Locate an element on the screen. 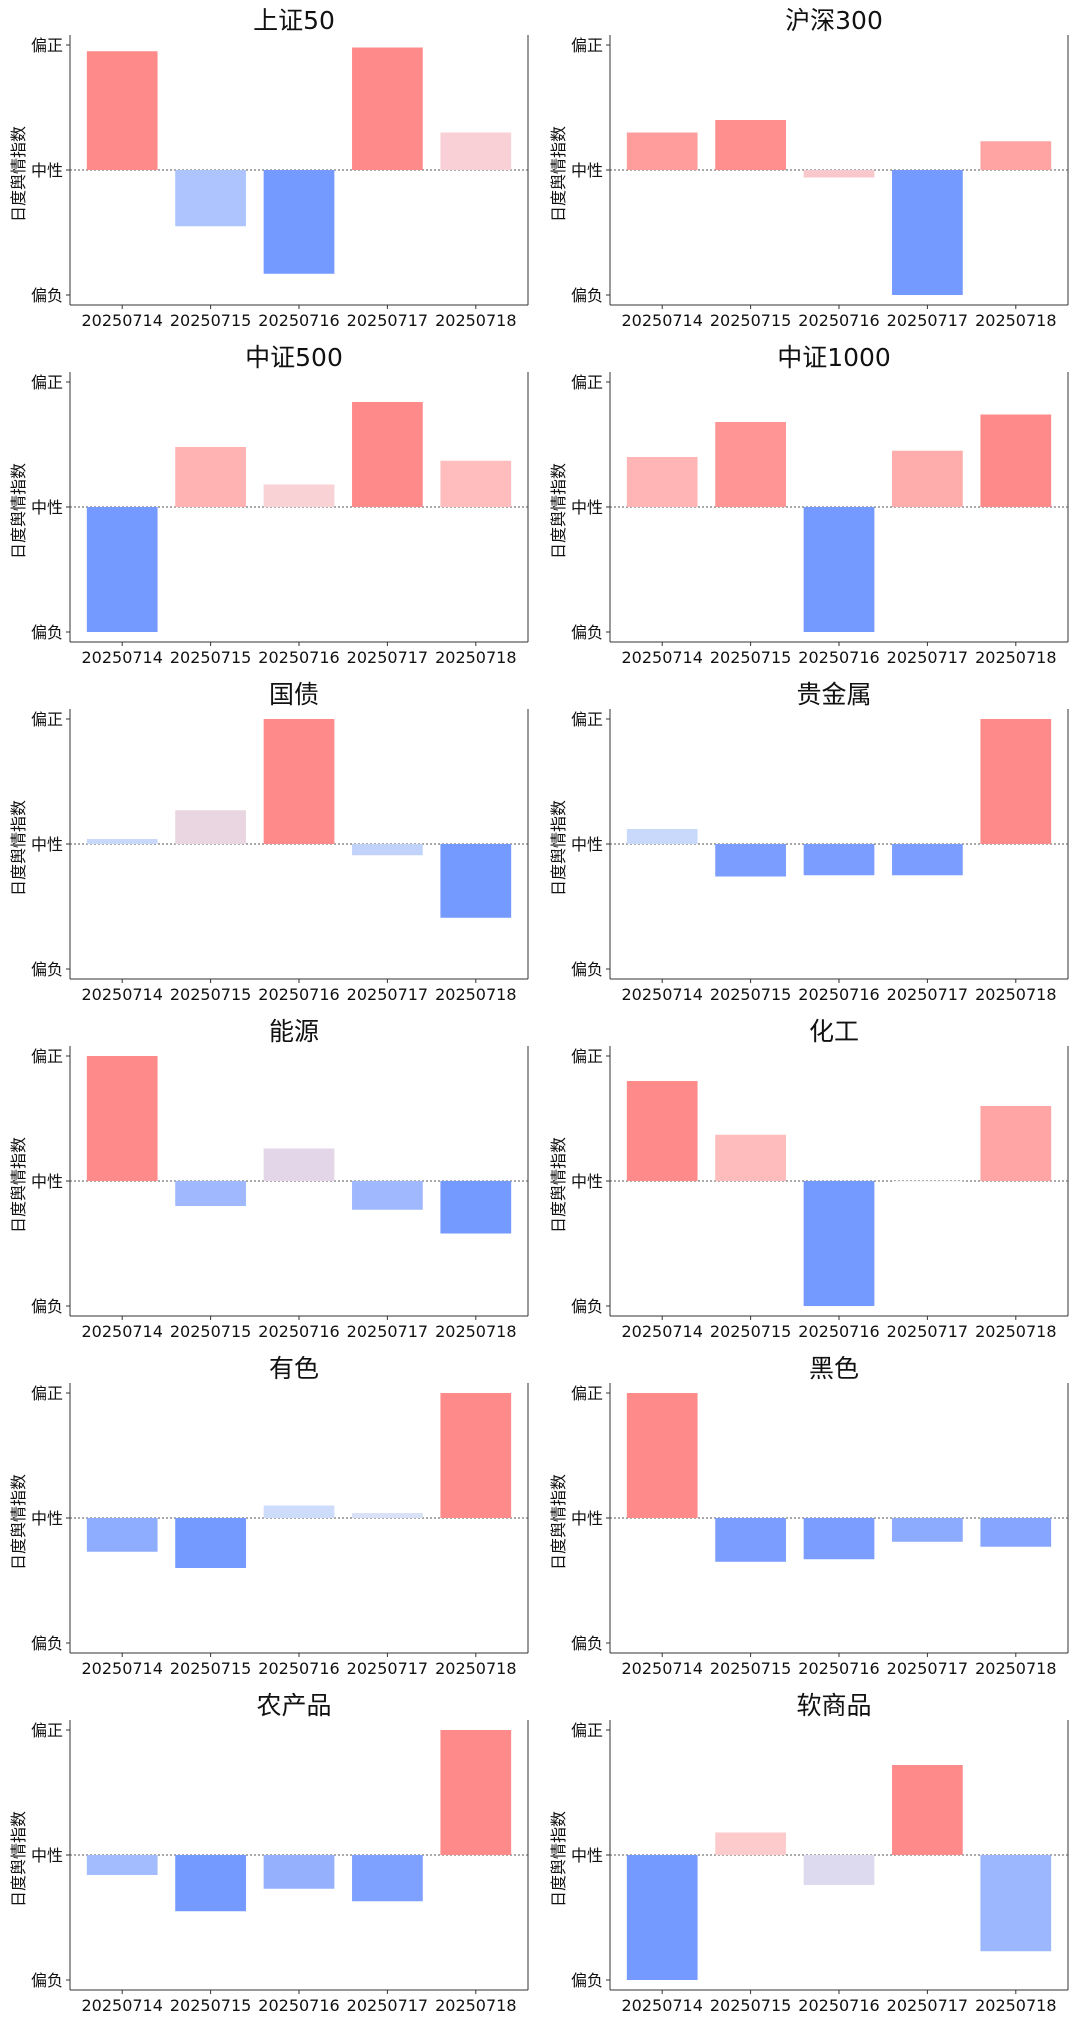 This screenshot has height=2025, width=1080. chart-title: 黑色 is located at coordinates (834, 1368).